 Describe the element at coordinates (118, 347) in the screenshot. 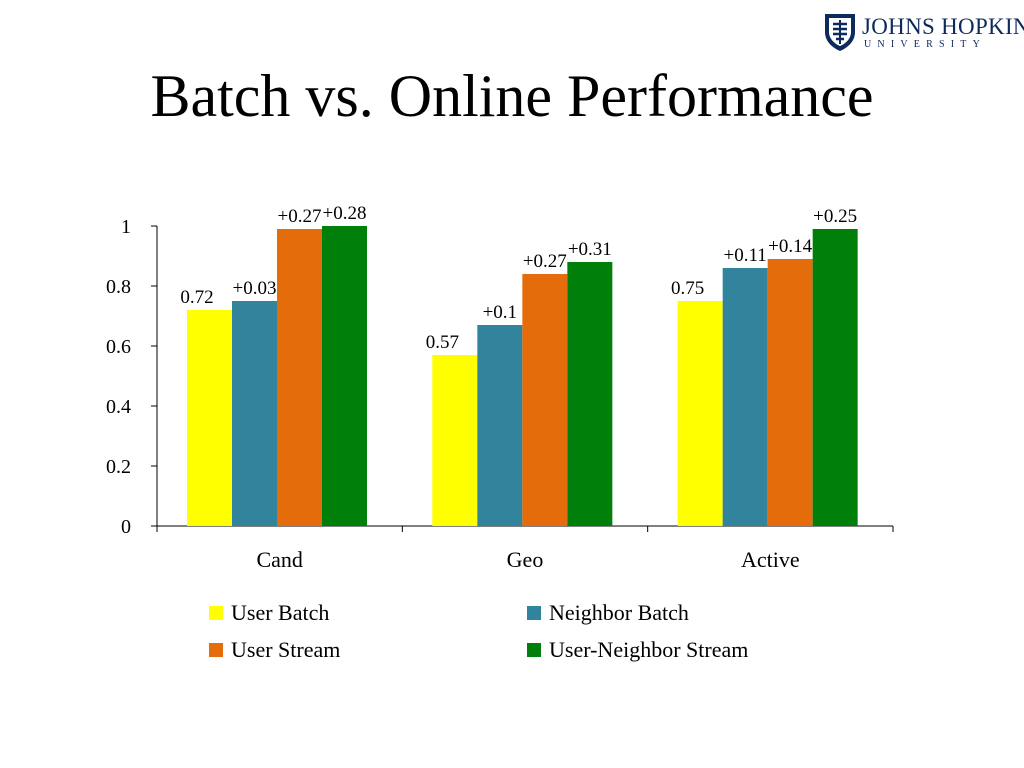

I see `y-tick-label: 0.6` at that location.